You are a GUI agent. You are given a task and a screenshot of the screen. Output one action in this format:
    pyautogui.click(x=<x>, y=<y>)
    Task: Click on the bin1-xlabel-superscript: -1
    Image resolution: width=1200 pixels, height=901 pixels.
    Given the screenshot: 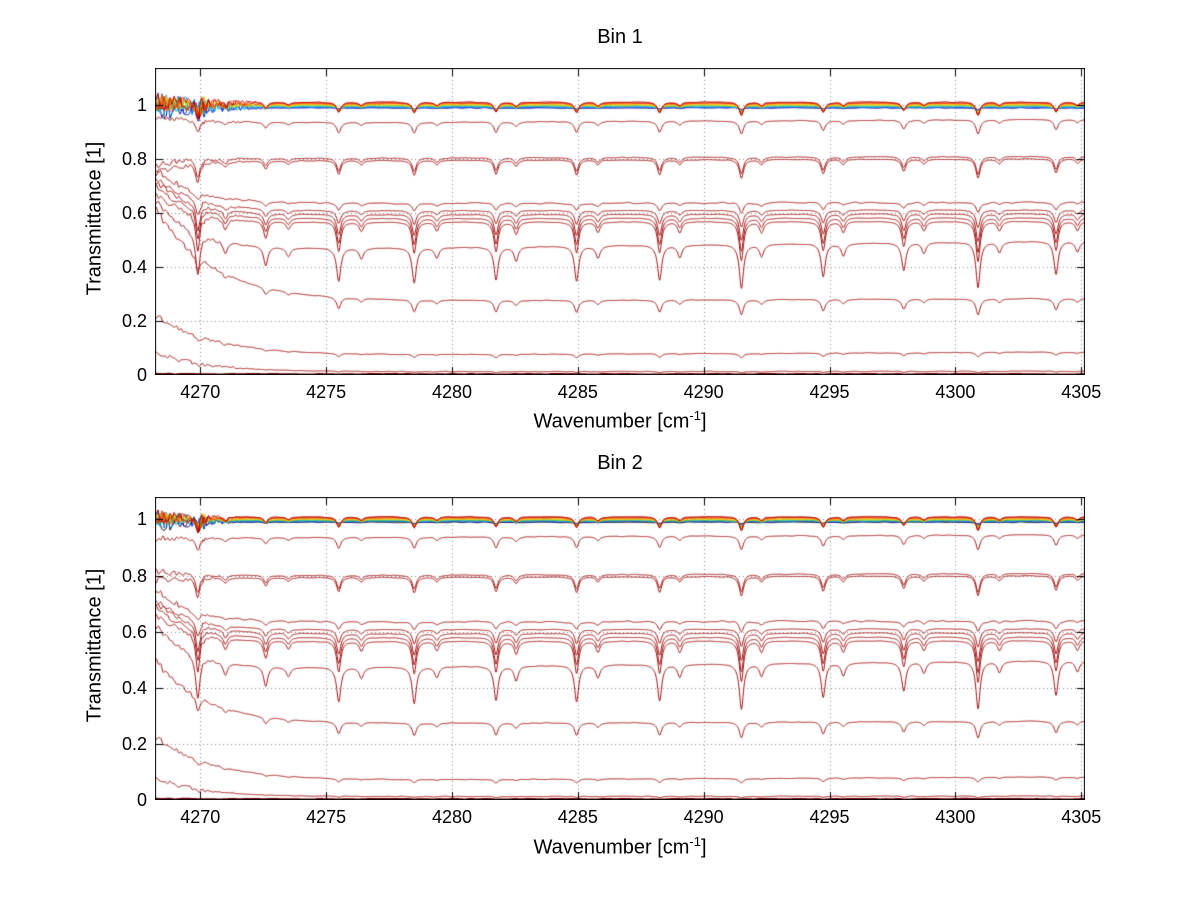 What is the action you would take?
    pyautogui.click(x=695, y=415)
    